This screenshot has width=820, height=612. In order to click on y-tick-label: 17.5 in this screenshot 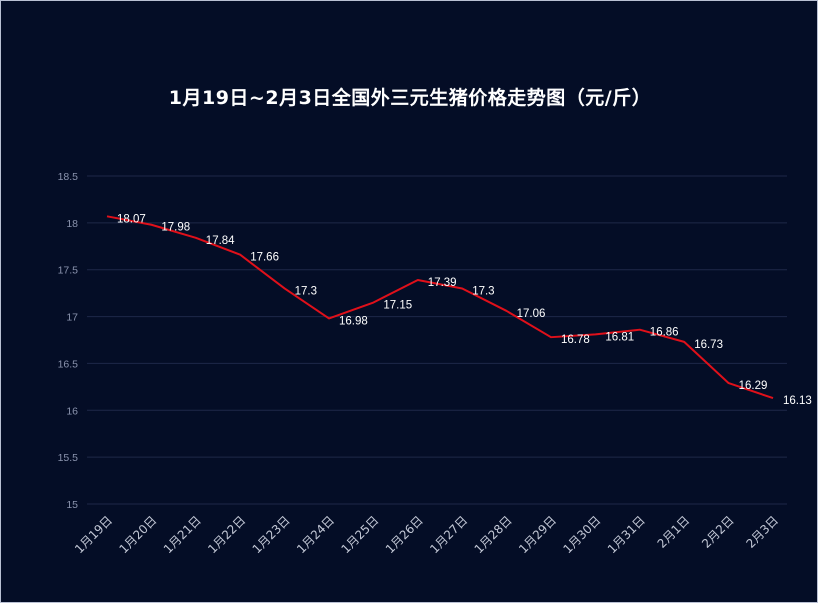, I will do `click(68, 271)`.